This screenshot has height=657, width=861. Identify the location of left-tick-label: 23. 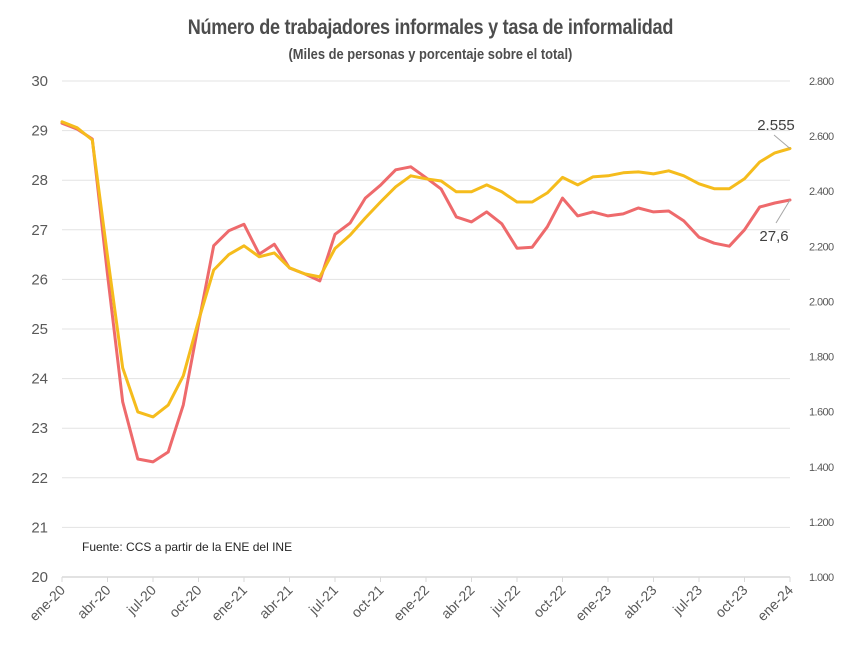
(39, 428).